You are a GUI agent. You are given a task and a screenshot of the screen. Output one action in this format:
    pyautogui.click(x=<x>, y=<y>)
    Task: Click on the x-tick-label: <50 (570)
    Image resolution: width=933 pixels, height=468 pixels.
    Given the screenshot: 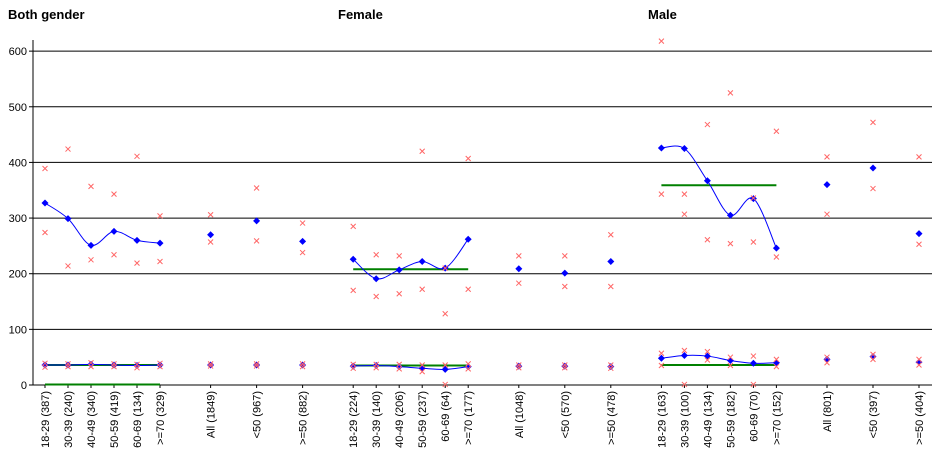 What is the action you would take?
    pyautogui.click(x=566, y=414)
    